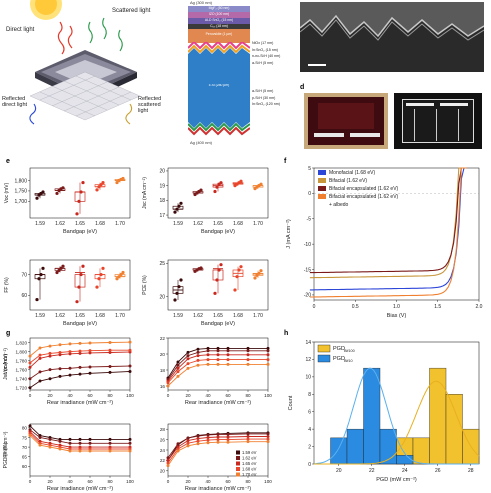  Describe the element at coordinates (437, 307) in the screenshot. I see `x-tick-label: 1.5` at that location.